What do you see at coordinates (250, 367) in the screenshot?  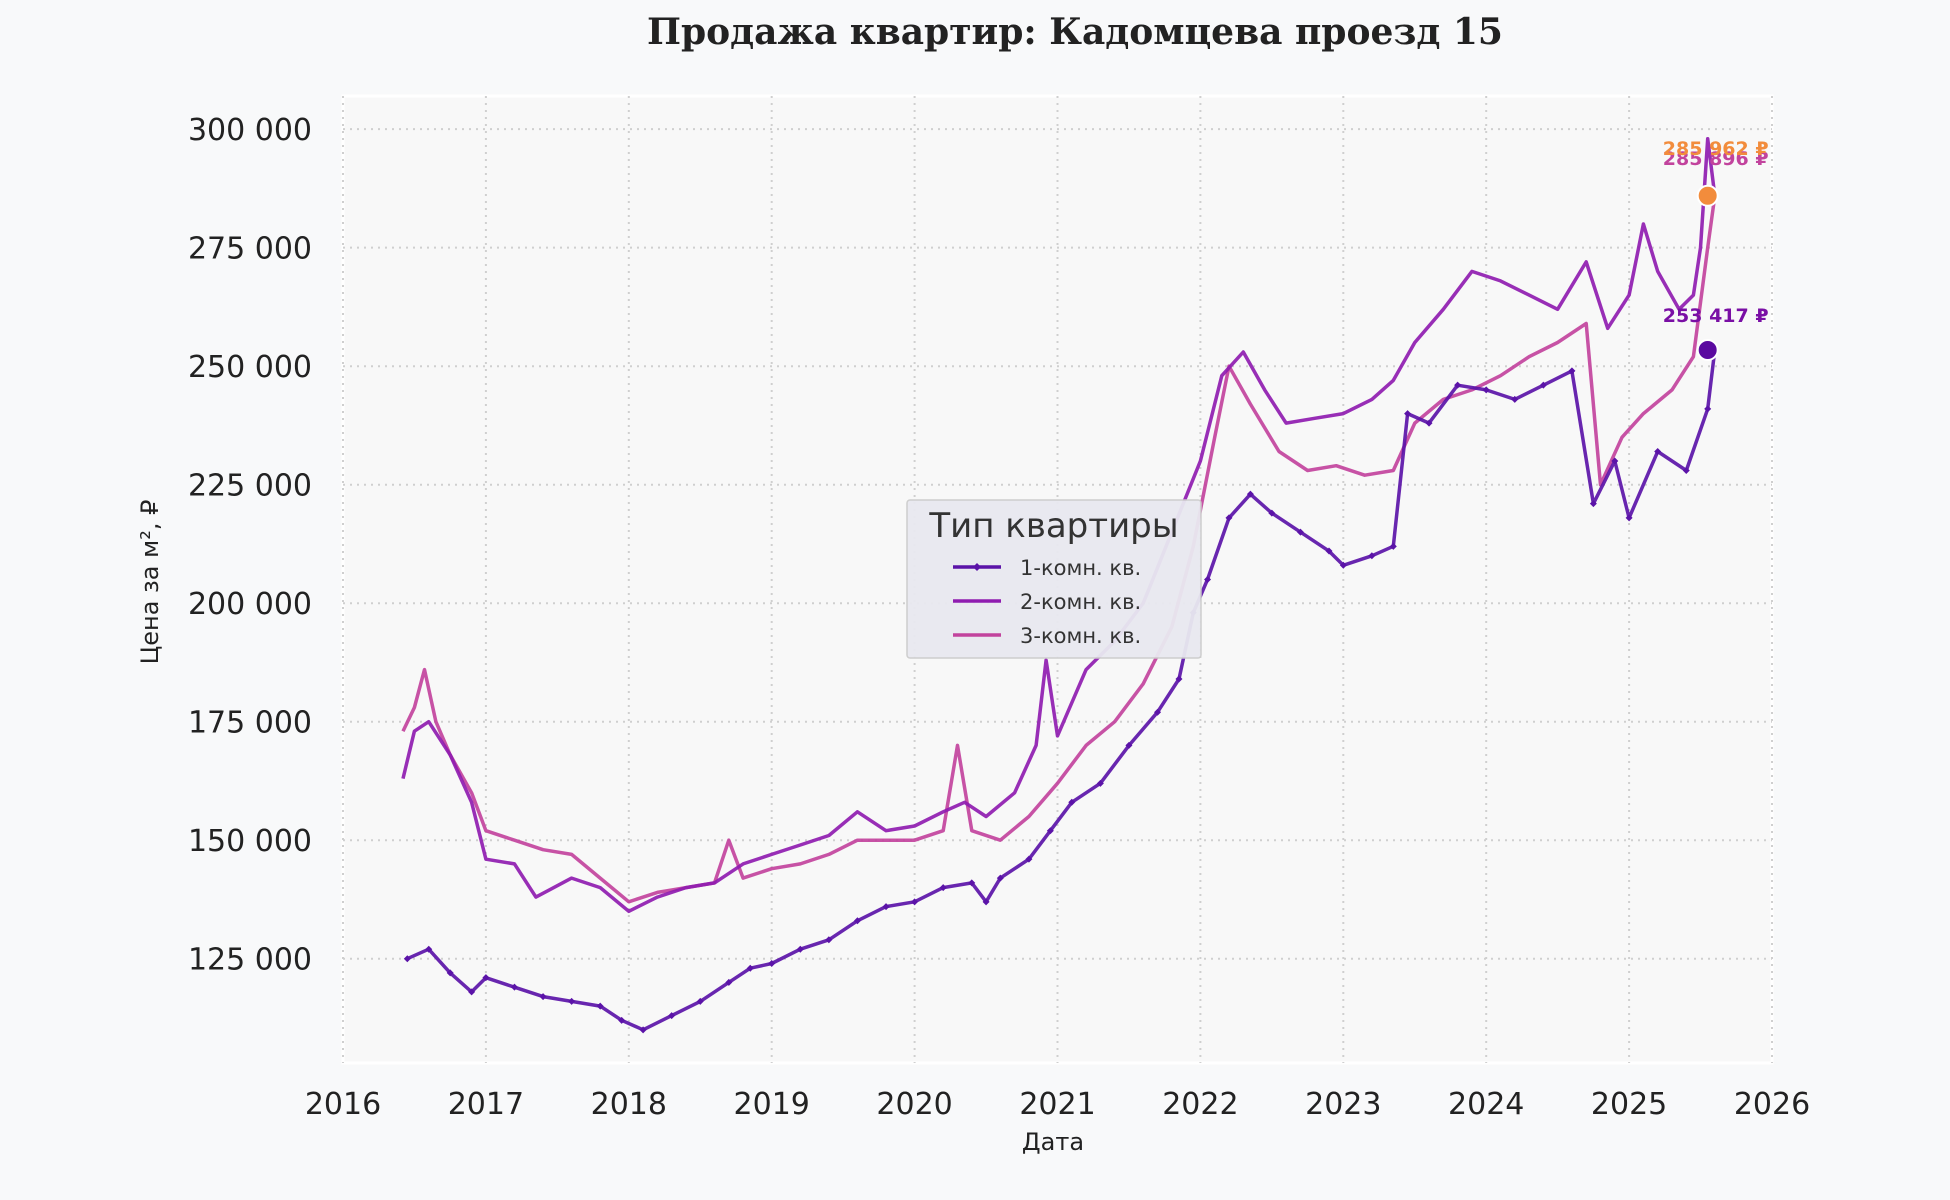 I see `y-tick-label: 250 000` at bounding box center [250, 367].